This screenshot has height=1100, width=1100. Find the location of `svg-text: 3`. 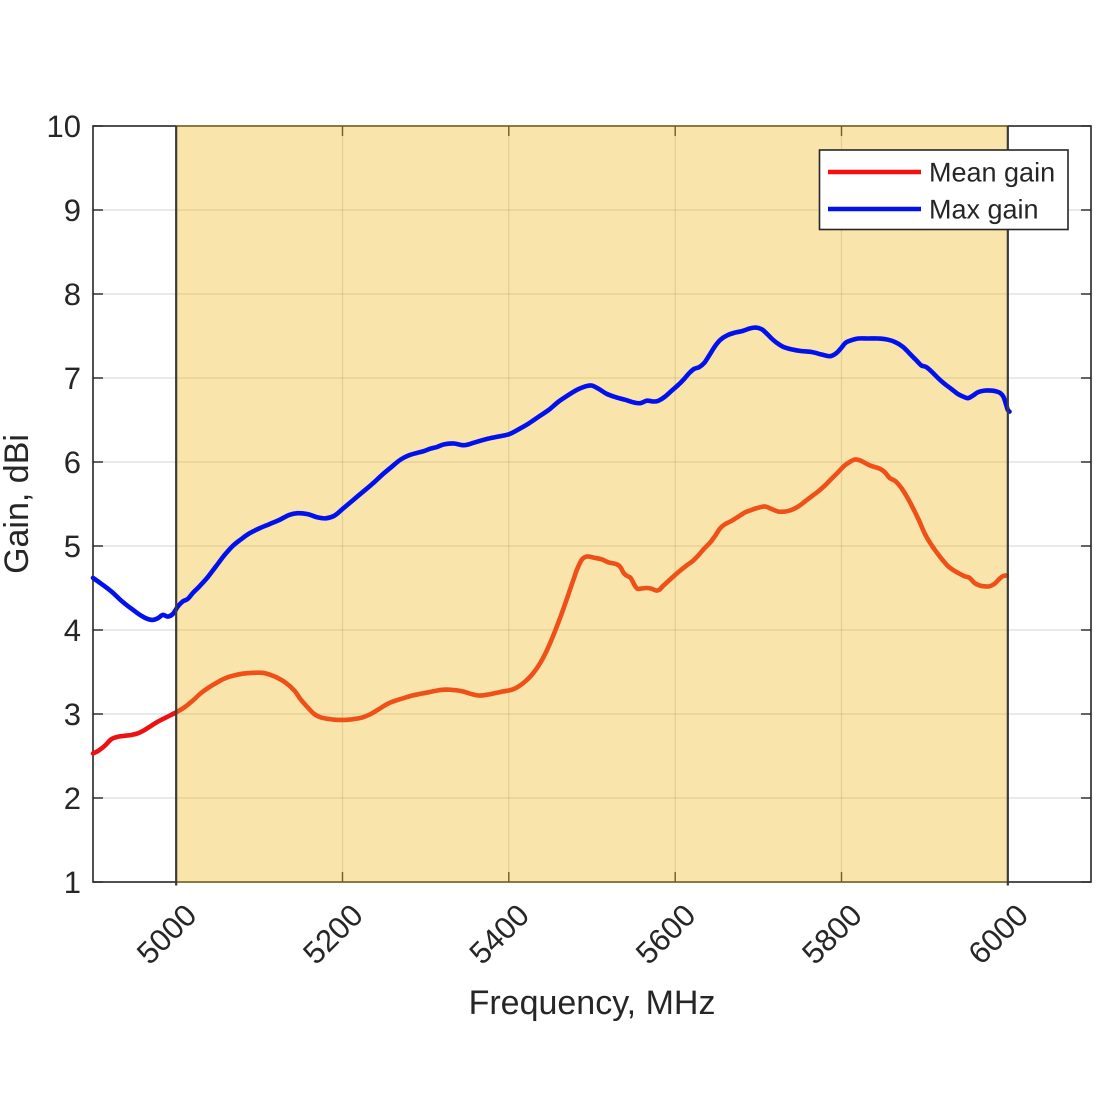

svg-text: 3 is located at coordinates (72, 714).